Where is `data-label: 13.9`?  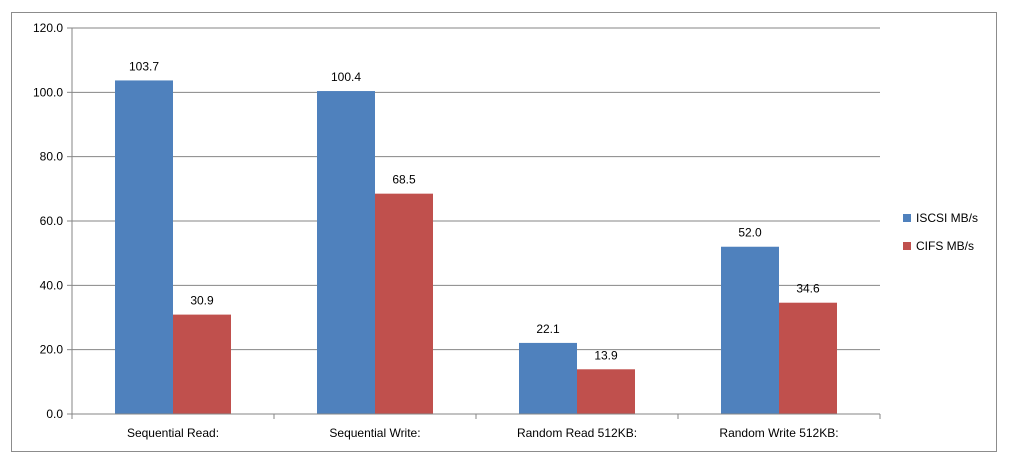 data-label: 13.9 is located at coordinates (606, 355).